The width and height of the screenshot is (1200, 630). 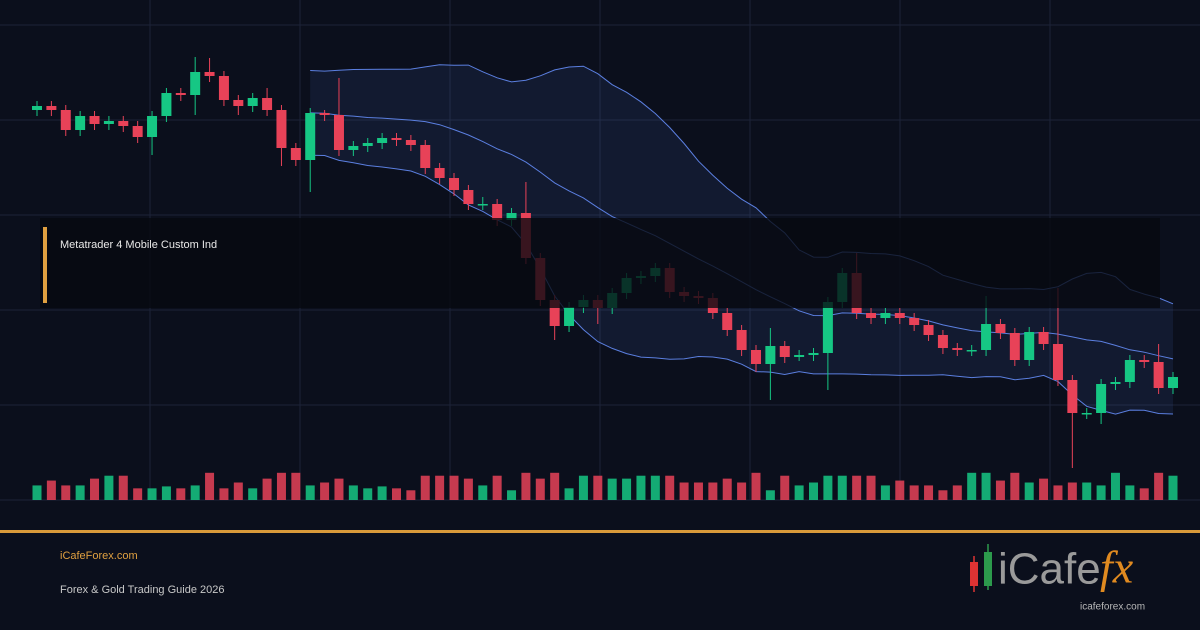 What do you see at coordinates (600, 263) in the screenshot?
I see `overlay-box` at bounding box center [600, 263].